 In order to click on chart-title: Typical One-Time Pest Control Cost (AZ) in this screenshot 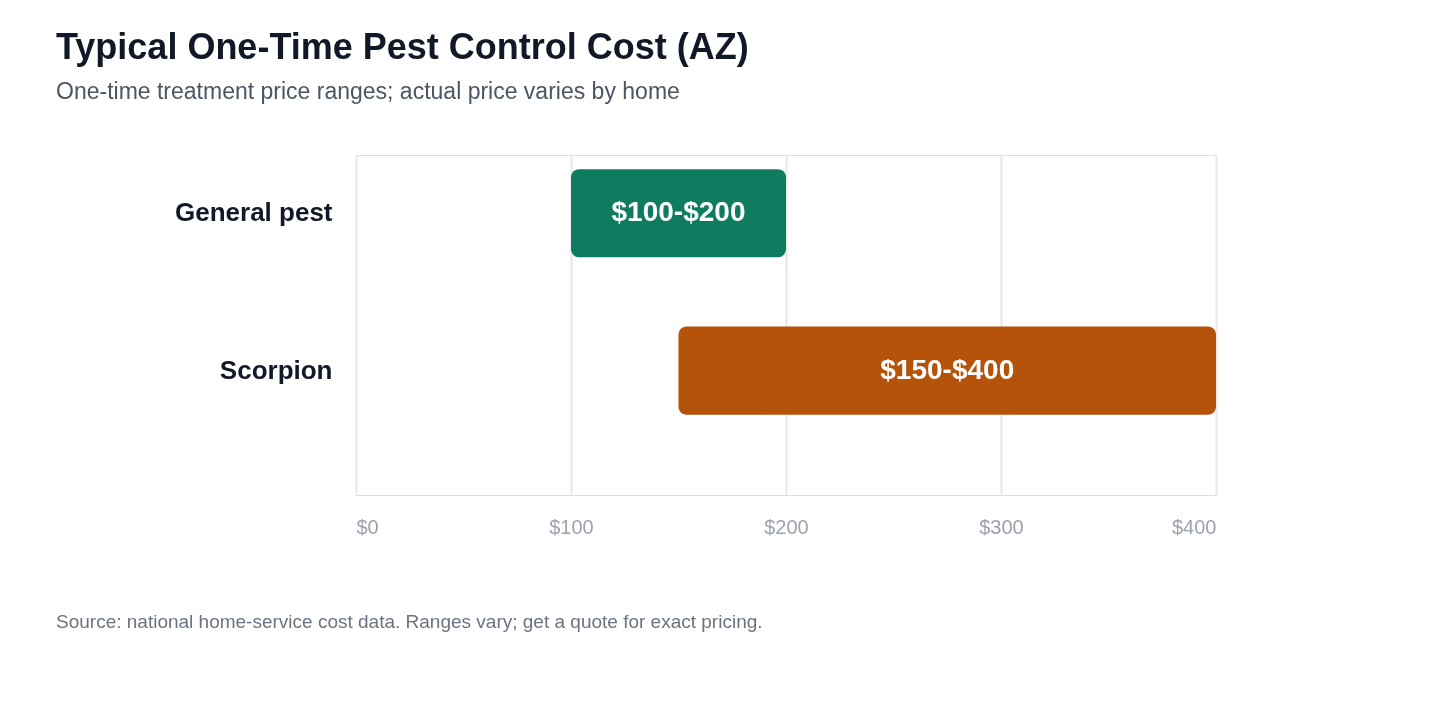, I will do `click(402, 46)`.